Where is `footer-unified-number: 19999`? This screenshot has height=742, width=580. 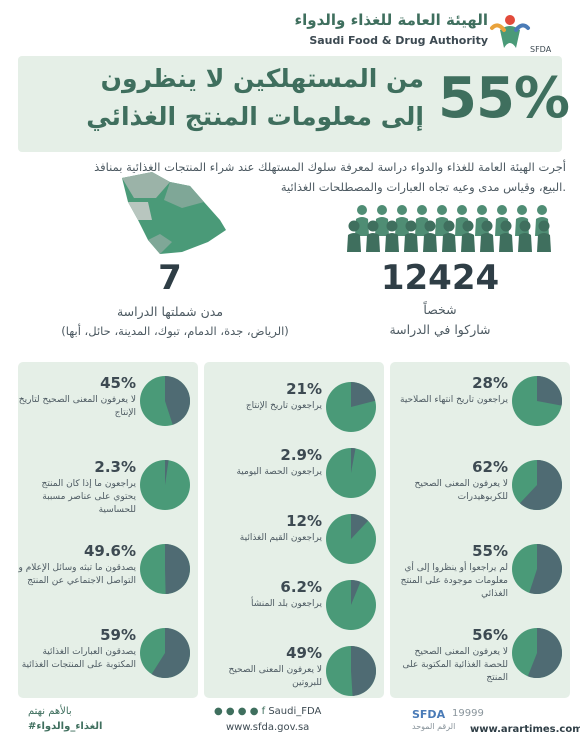
footer-unified-number: 19999 is located at coordinates (468, 713).